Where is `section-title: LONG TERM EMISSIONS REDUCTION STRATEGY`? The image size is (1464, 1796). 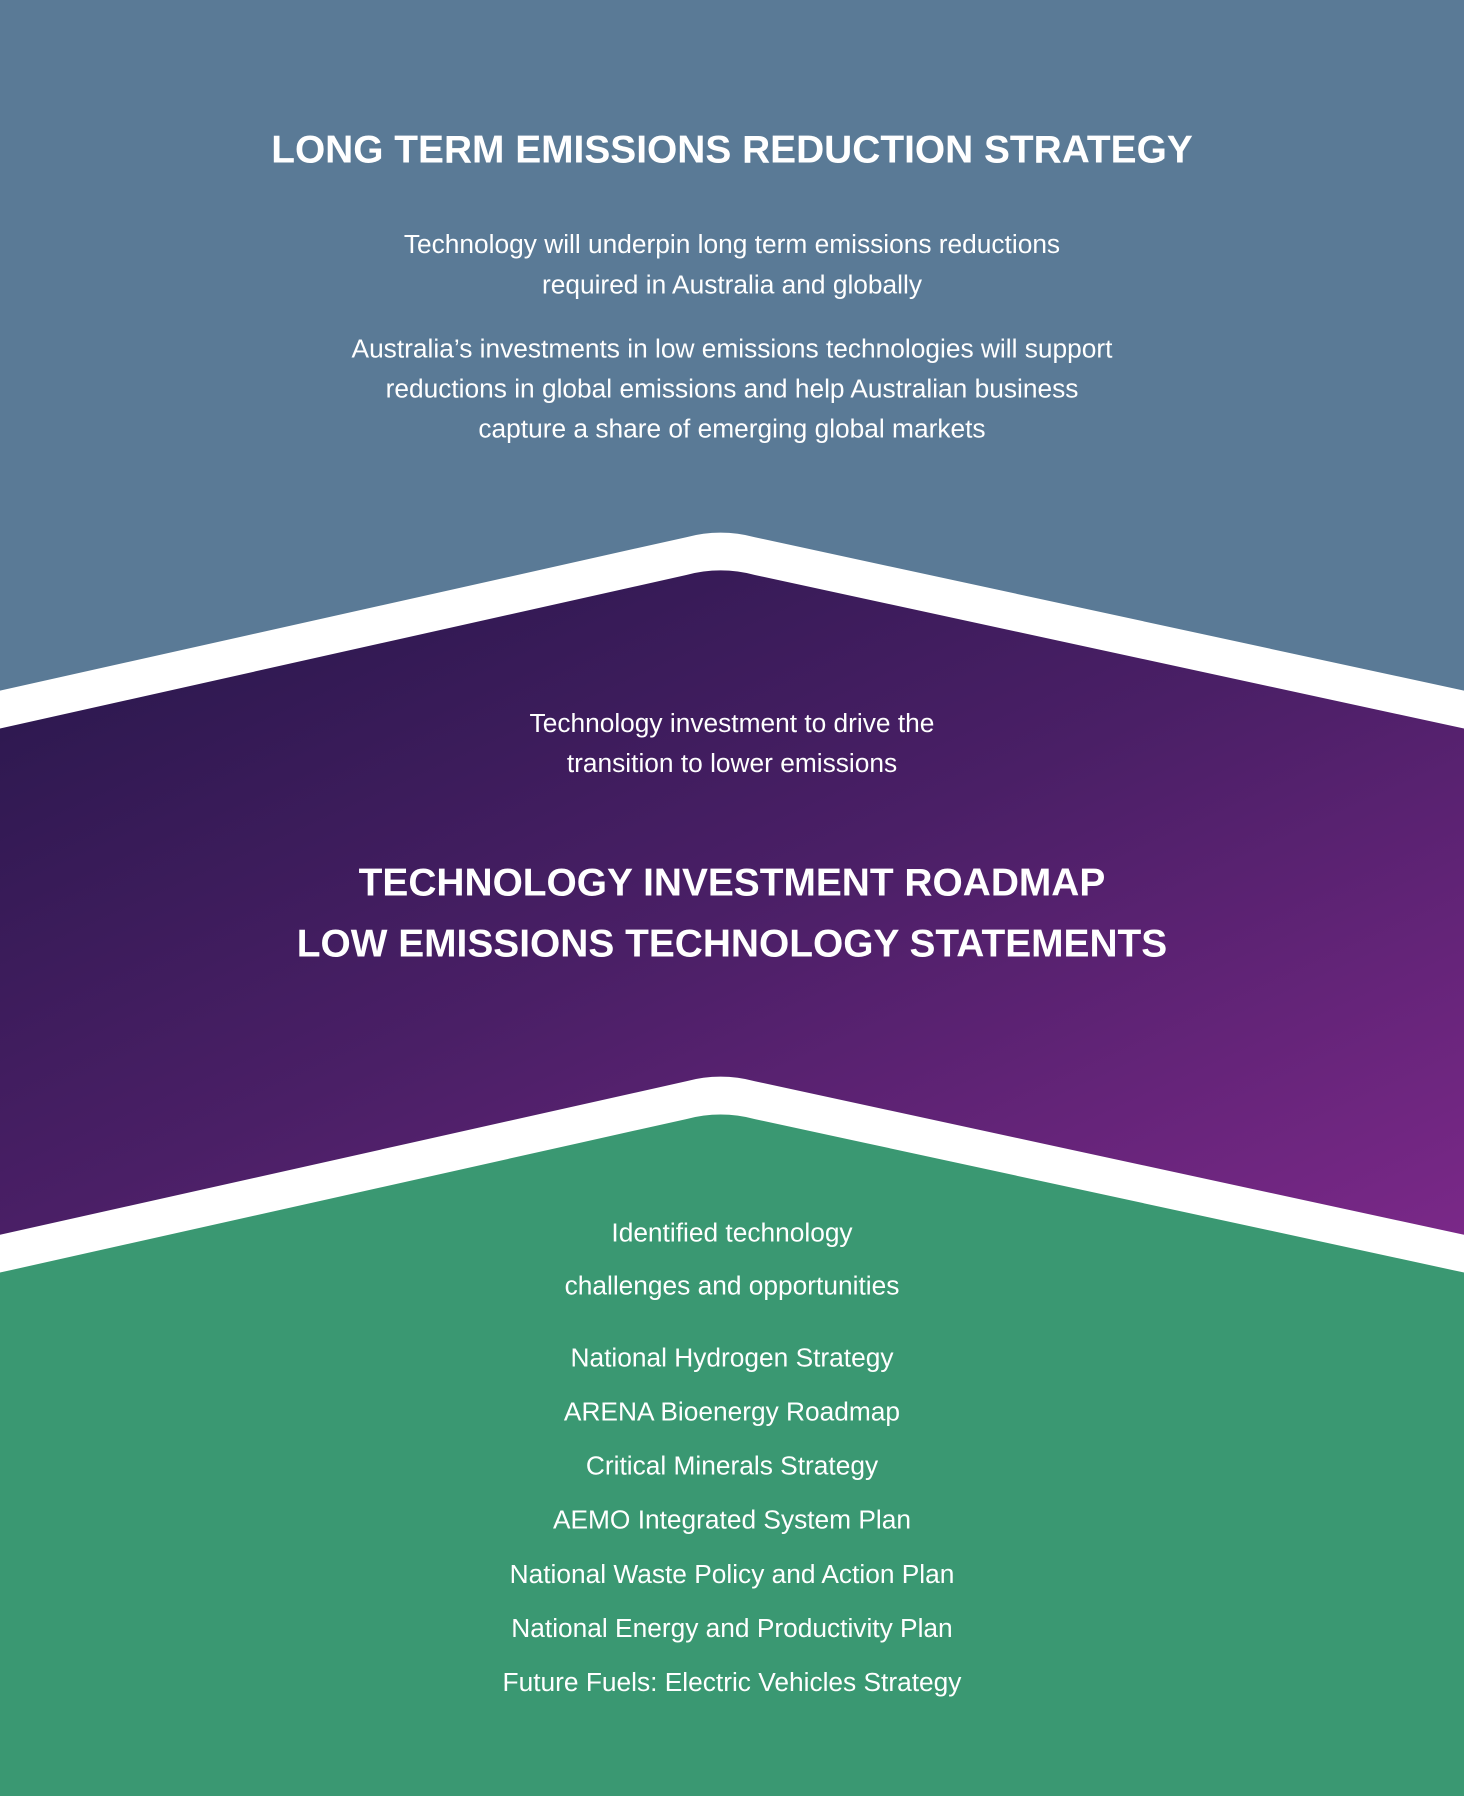 section-title: LONG TERM EMISSIONS REDUCTION STRATEGY is located at coordinates (732, 150).